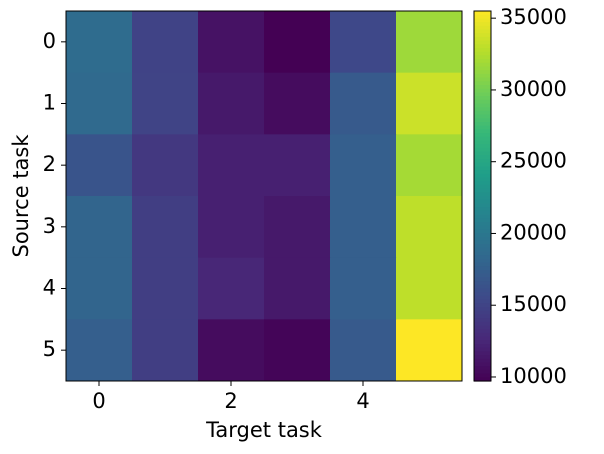 The height and width of the screenshot is (454, 604). What do you see at coordinates (98, 401) in the screenshot?
I see `x-tick-label: 0` at bounding box center [98, 401].